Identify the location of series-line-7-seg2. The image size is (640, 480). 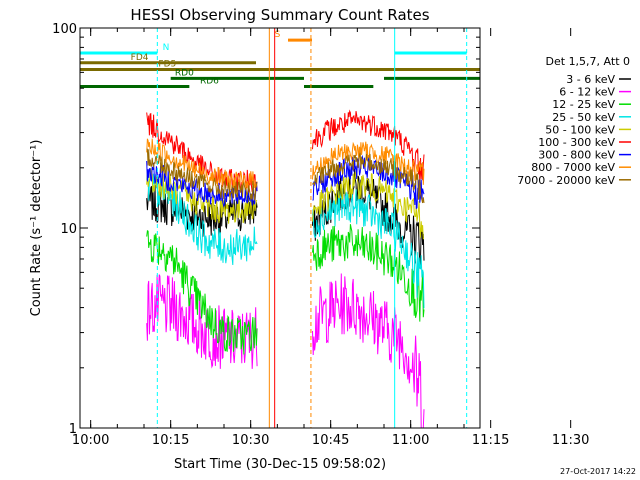
(368, 163).